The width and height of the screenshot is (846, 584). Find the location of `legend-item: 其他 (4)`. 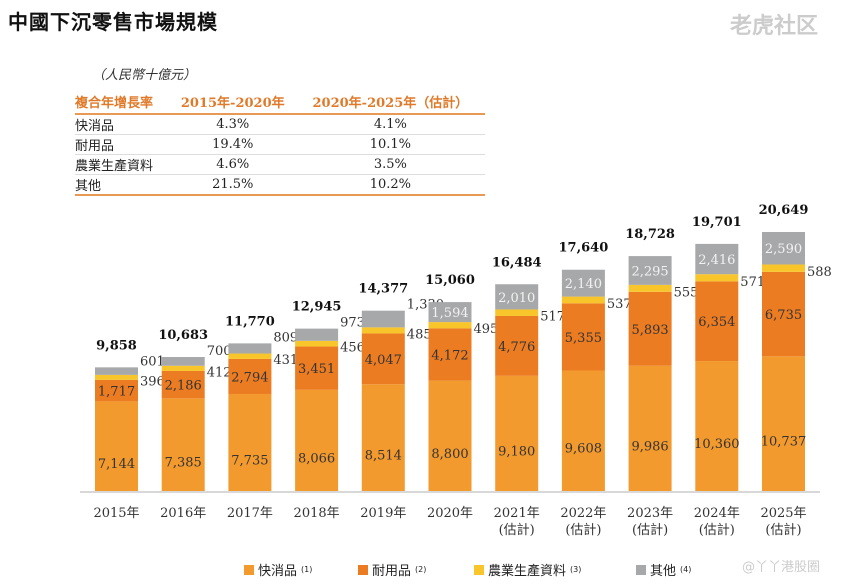

legend-item: 其他 (4) is located at coordinates (663, 569).